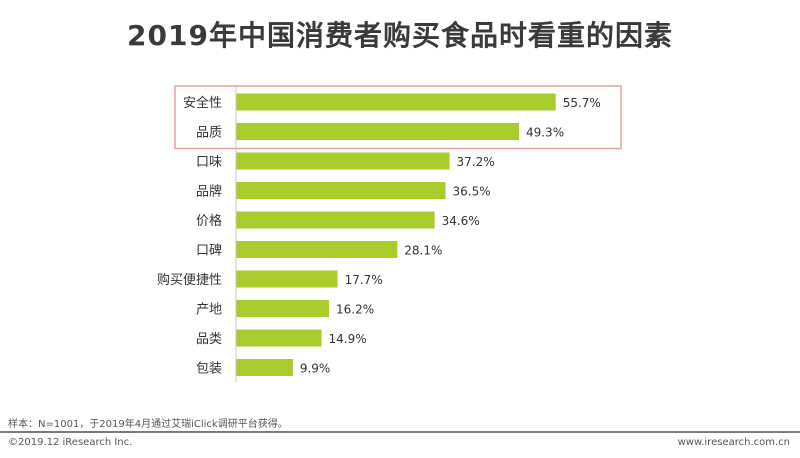  What do you see at coordinates (189, 280) in the screenshot?
I see `category-label: 购买便捷性` at bounding box center [189, 280].